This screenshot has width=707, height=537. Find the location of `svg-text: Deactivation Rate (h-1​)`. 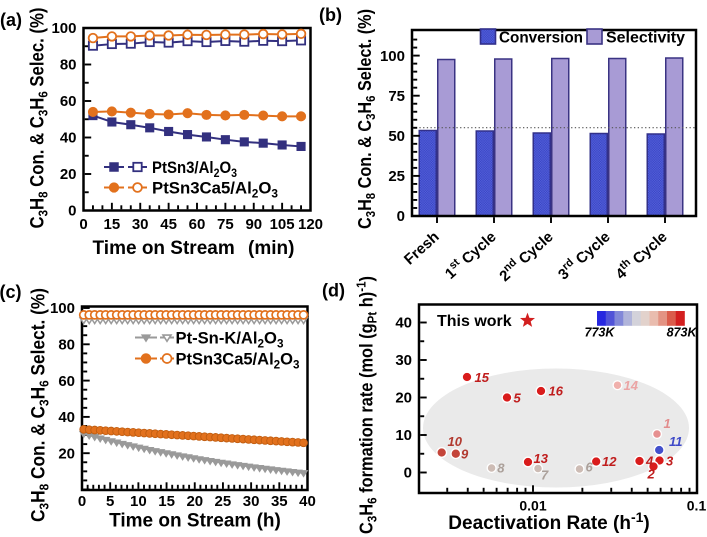

svg-text: Deactivation Rate (h-1​) is located at coordinates (548, 521).